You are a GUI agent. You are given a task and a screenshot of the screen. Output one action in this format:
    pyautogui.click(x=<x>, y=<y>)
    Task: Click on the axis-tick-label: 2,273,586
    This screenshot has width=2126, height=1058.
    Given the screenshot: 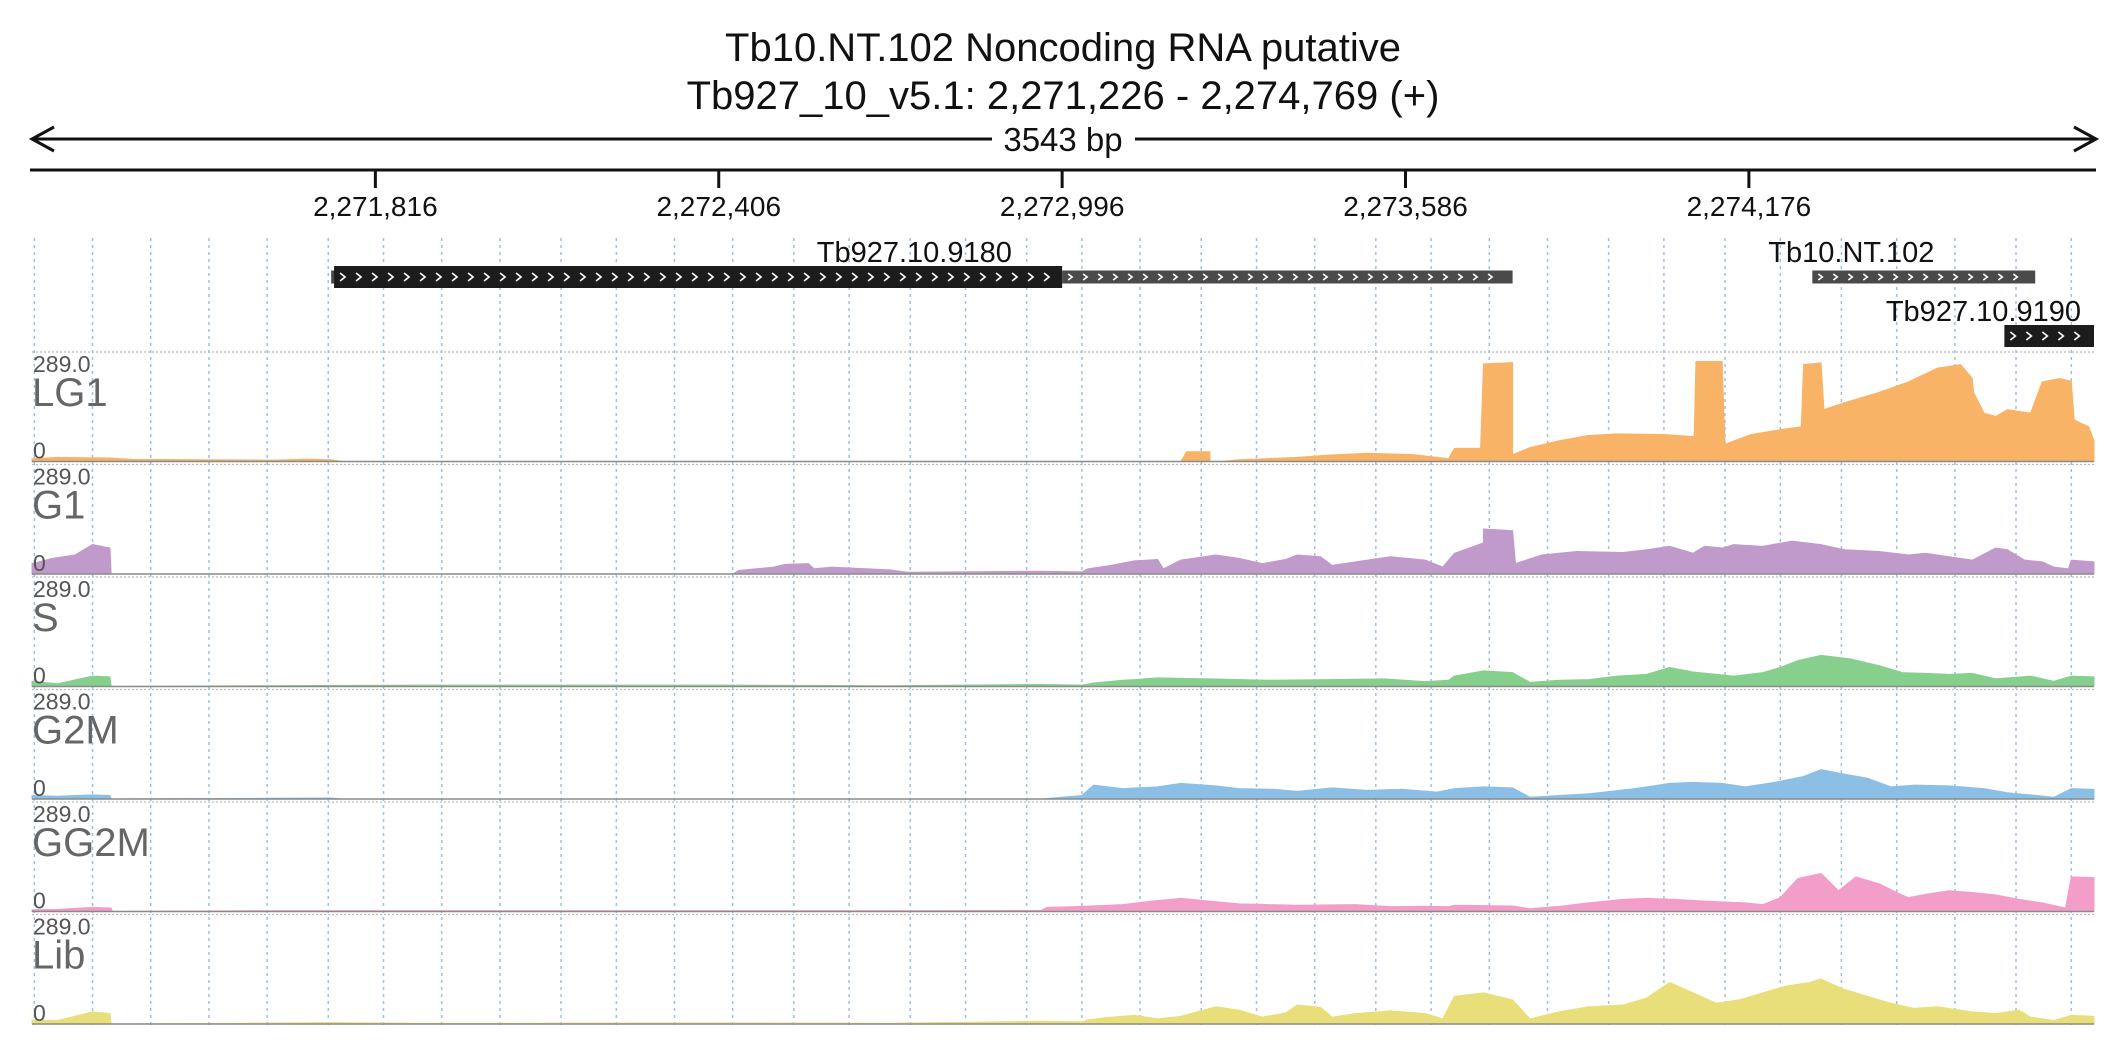 What is the action you would take?
    pyautogui.click(x=1405, y=206)
    